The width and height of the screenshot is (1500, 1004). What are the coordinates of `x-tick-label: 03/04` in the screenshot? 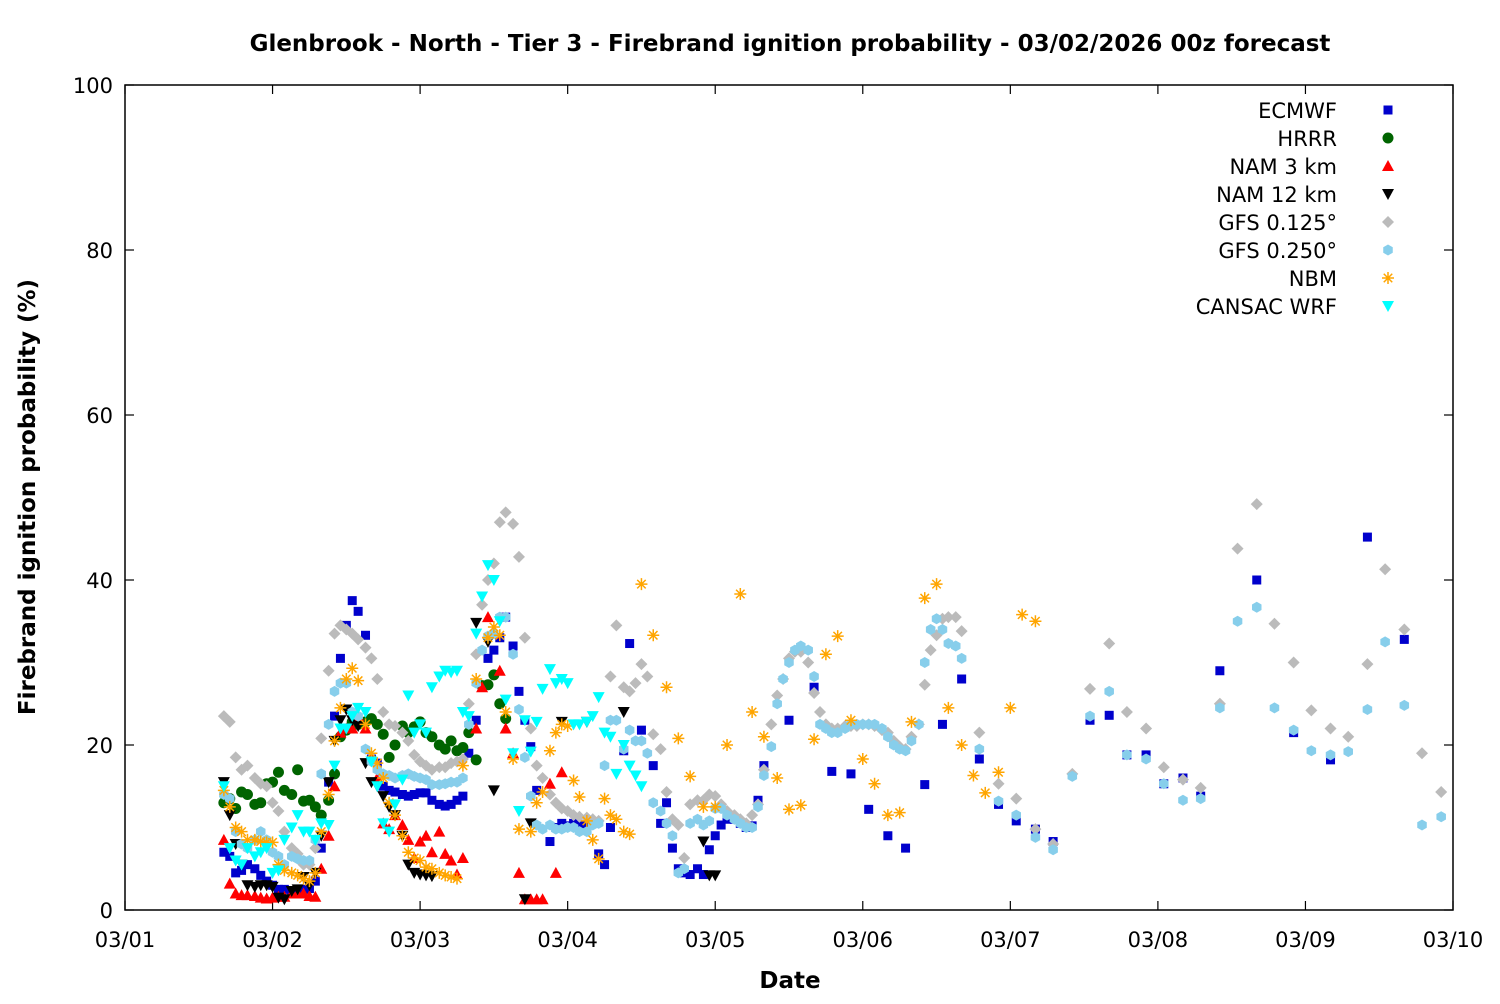 It's located at (567, 940).